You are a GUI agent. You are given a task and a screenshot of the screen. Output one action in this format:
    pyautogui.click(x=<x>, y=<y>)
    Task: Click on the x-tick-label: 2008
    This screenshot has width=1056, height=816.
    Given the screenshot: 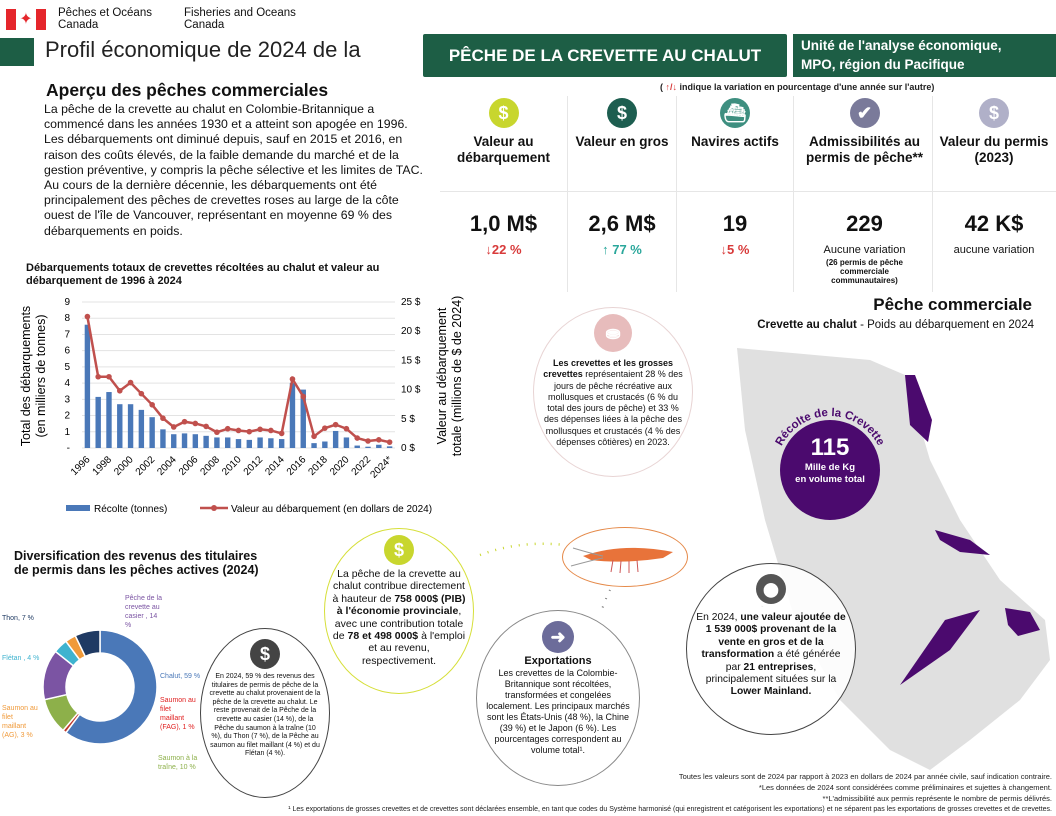 What is the action you would take?
    pyautogui.click(x=211, y=466)
    